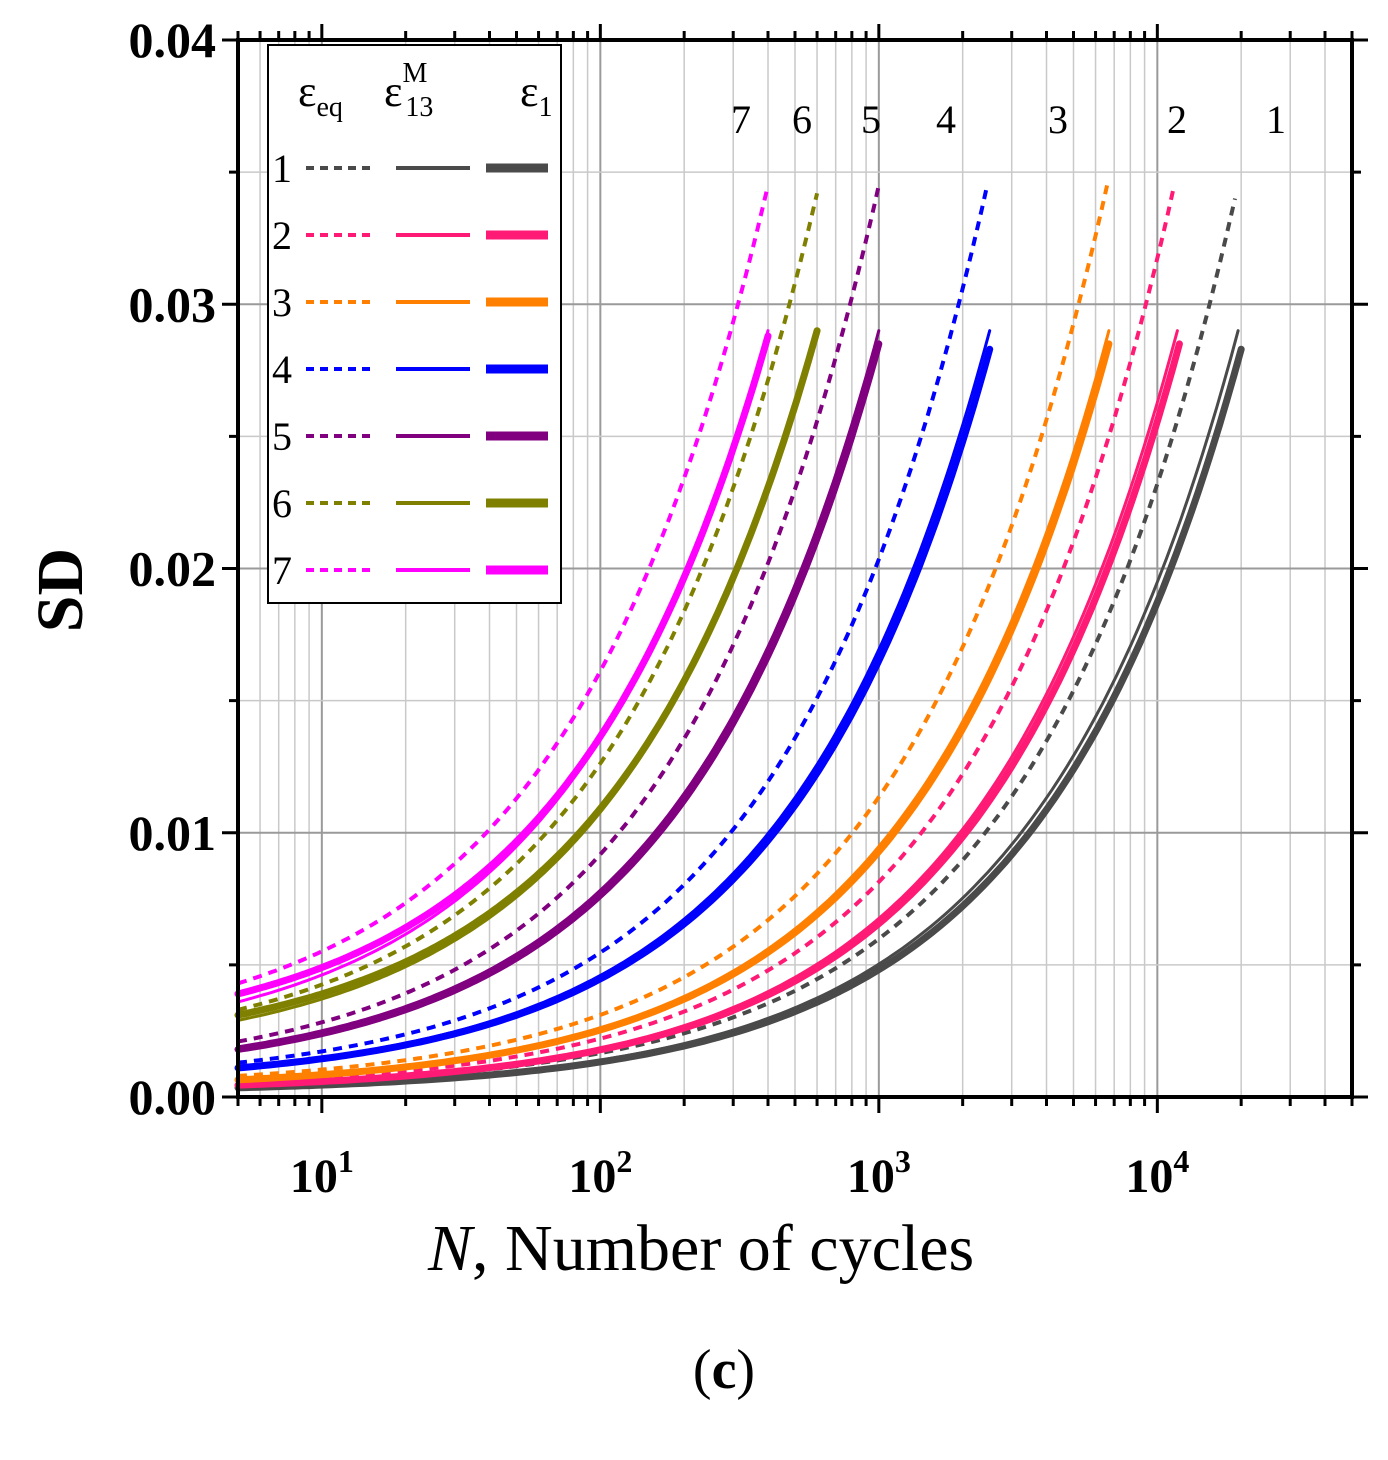 The image size is (1388, 1460). Describe the element at coordinates (802, 119) in the screenshot. I see `curve-label: 6` at that location.